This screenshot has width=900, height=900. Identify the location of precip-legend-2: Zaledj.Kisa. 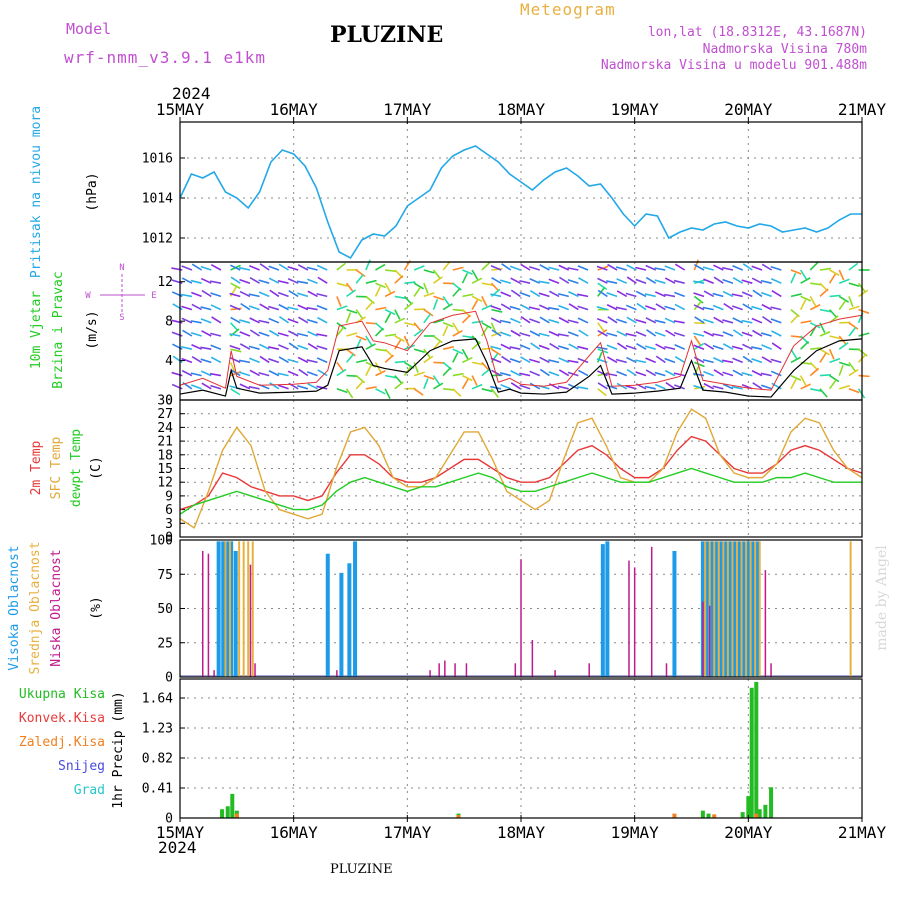
(62, 742).